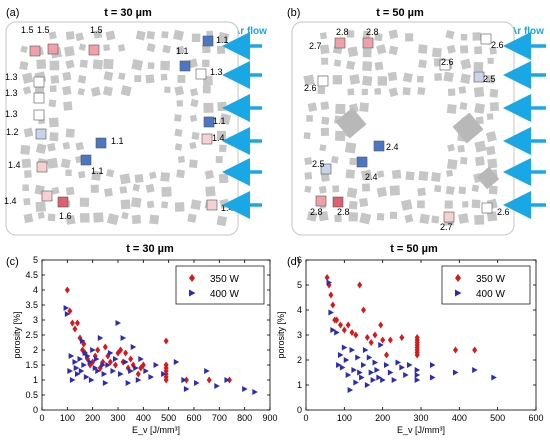  I want to click on ar-flow-arrows-b, so click(524, 125).